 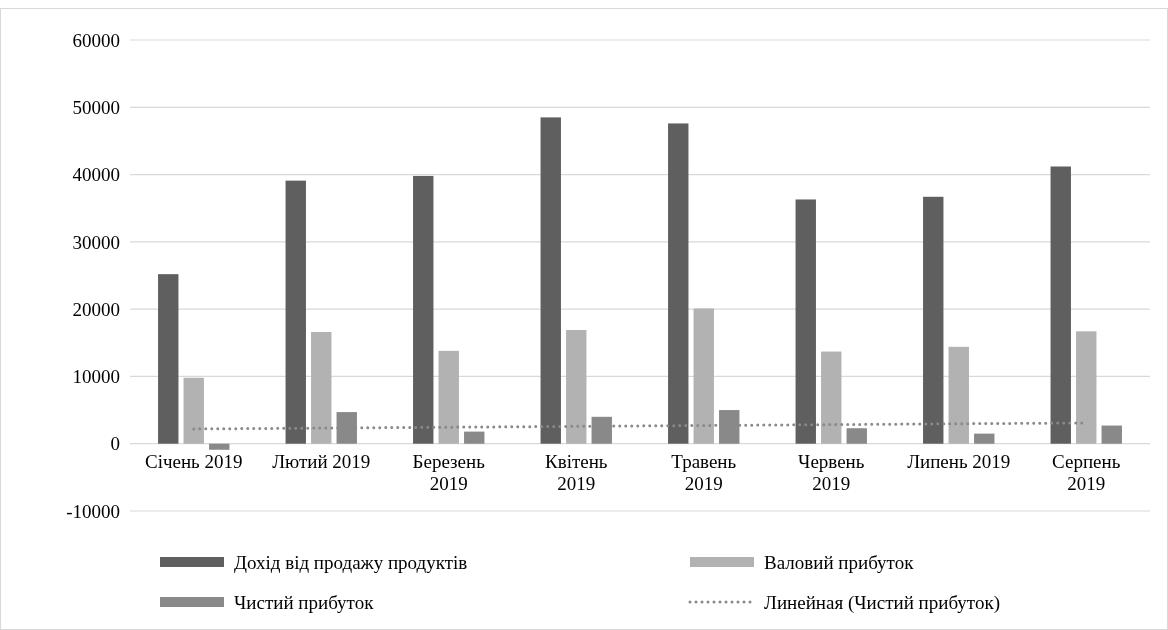 What do you see at coordinates (351, 562) in the screenshot?
I see `legend-label: Дохід від продажу продуктів` at bounding box center [351, 562].